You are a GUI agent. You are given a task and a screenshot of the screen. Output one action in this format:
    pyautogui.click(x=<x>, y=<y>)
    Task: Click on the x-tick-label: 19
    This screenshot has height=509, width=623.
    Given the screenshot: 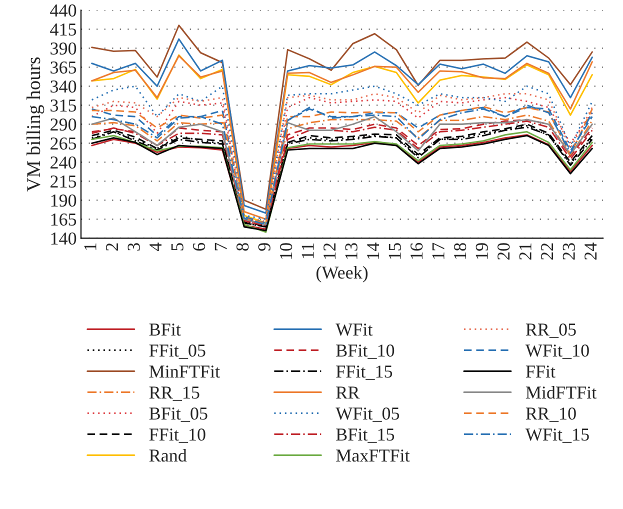 What is the action you would take?
    pyautogui.click(x=482, y=251)
    